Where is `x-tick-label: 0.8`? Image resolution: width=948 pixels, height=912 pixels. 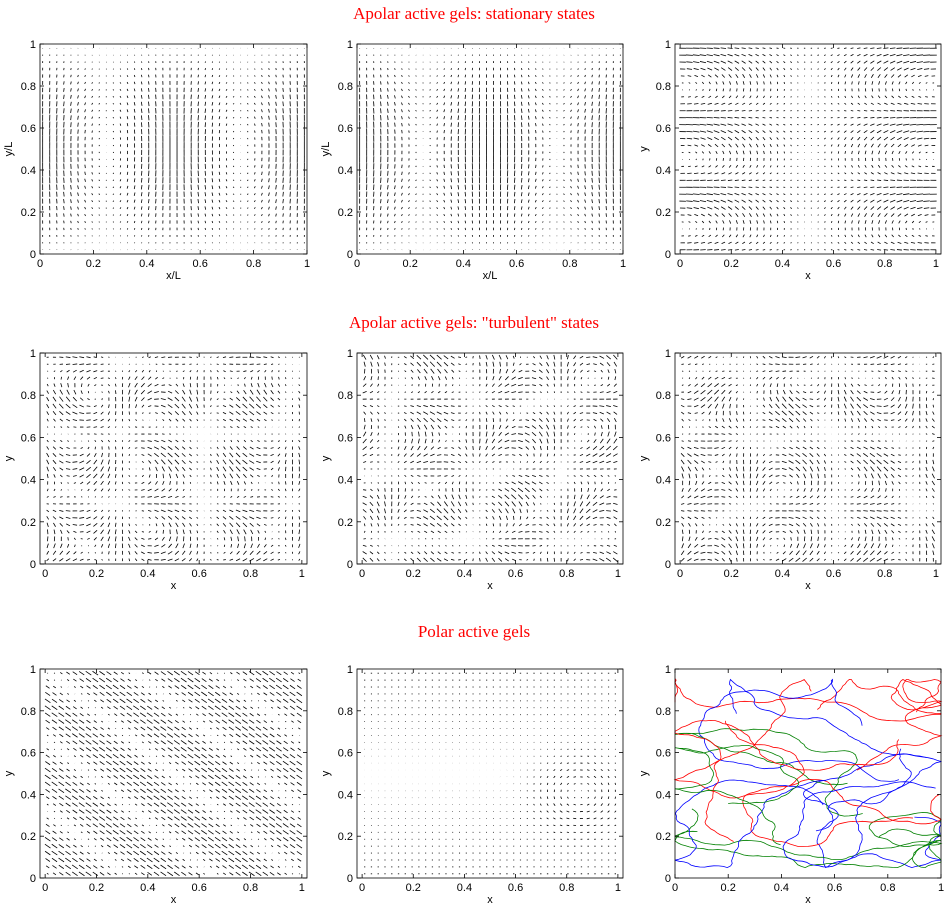 x-tick-label: 0.8 is located at coordinates (253, 264).